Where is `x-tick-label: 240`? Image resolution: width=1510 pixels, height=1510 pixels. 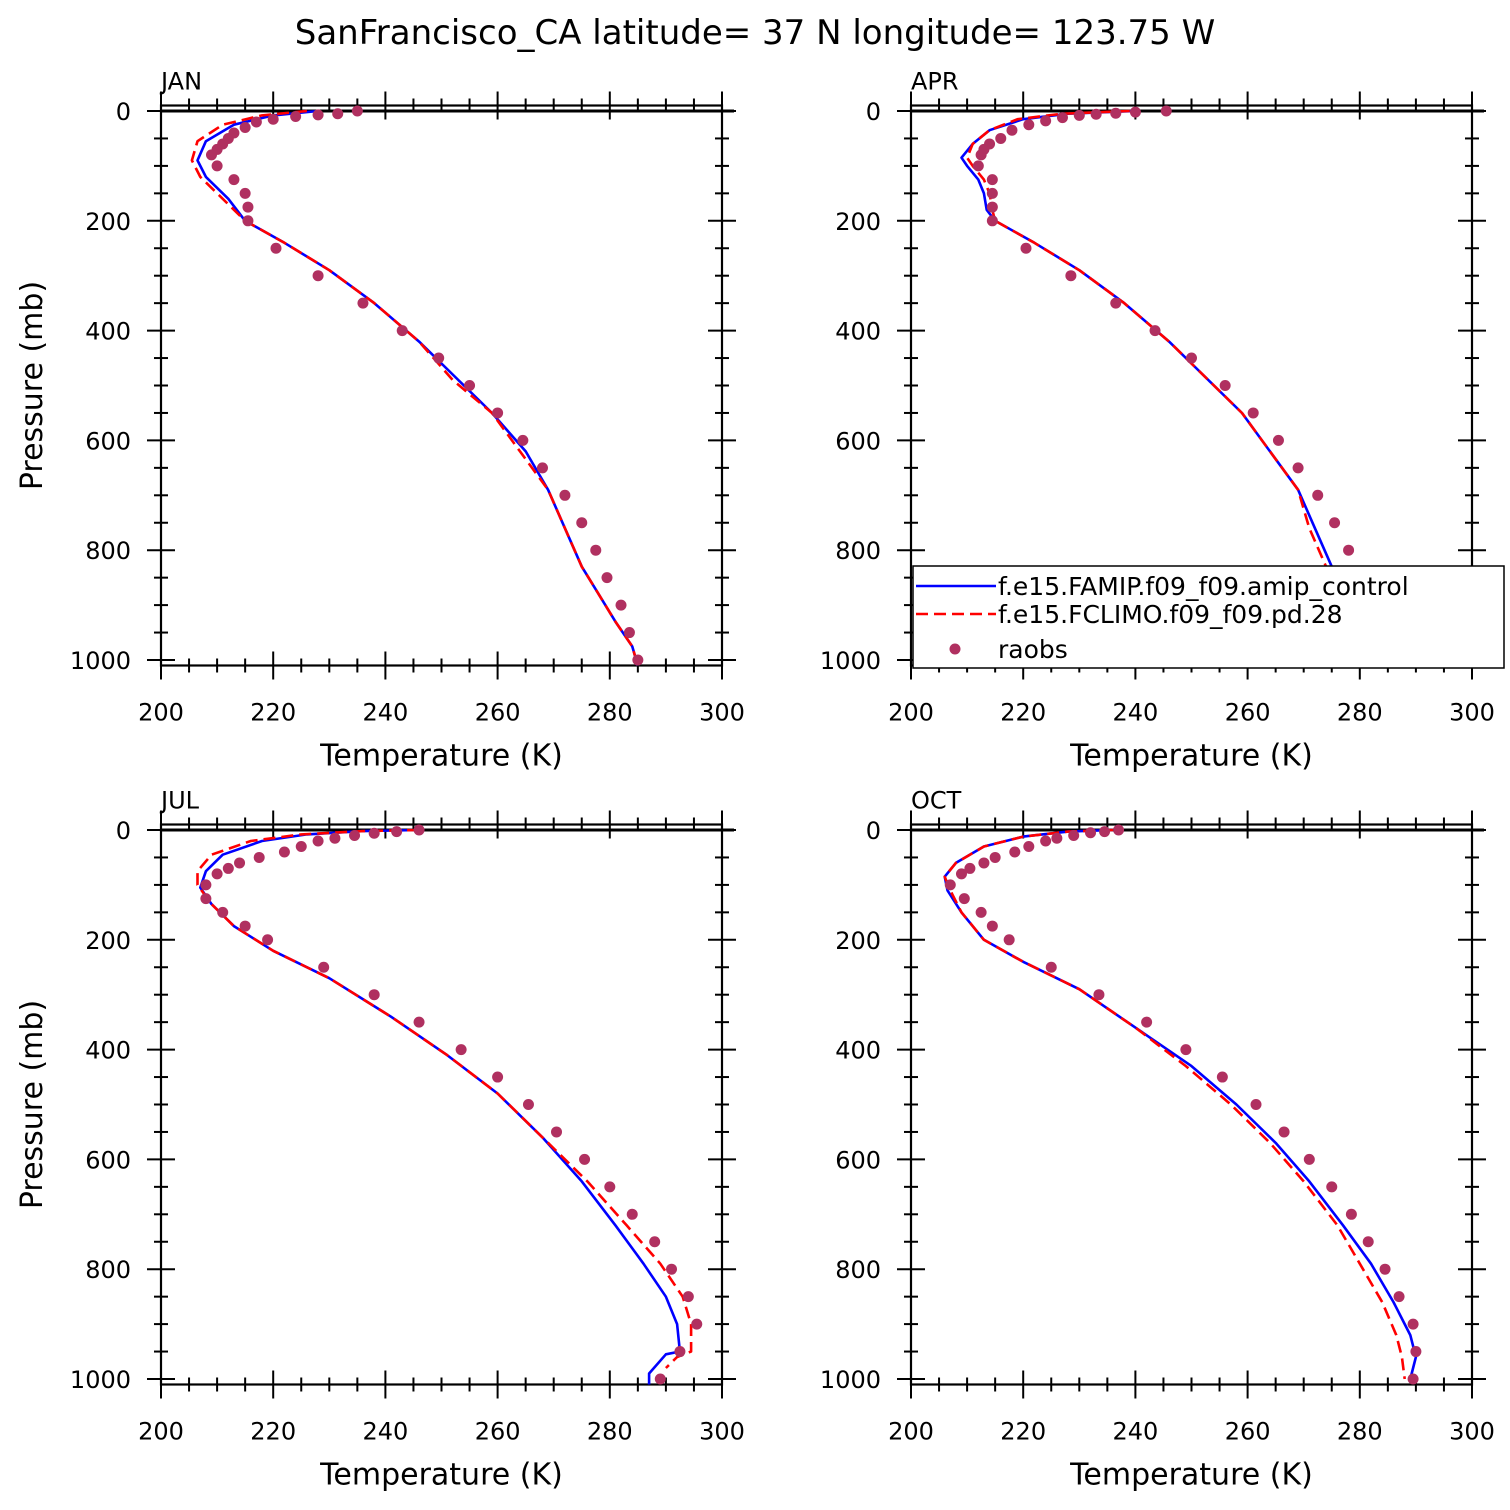 x-tick-label: 240 is located at coordinates (385, 712).